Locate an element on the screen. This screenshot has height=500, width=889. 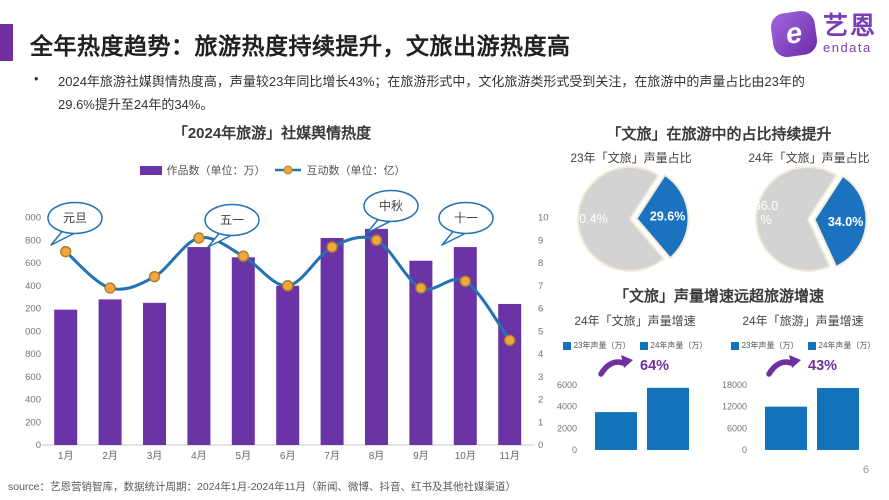
endata-logo: e 艺恩 endata is located at coordinates (823, 34).